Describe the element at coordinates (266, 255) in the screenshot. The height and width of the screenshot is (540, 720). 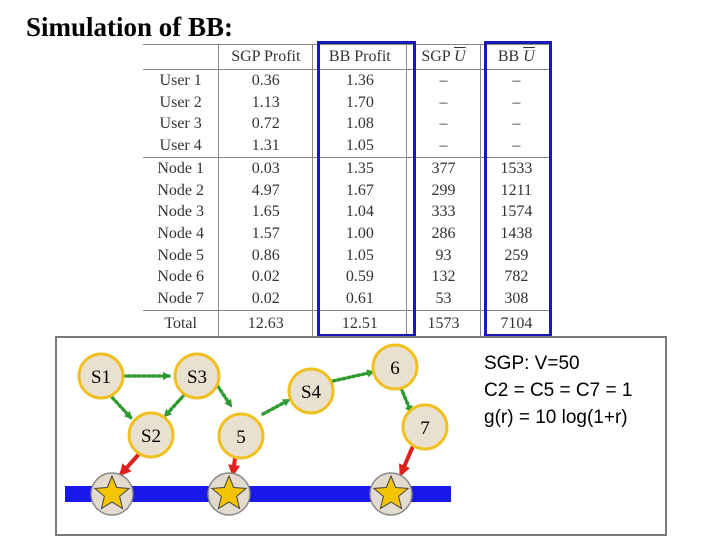
I see `row-sgp-profit: 0.86` at that location.